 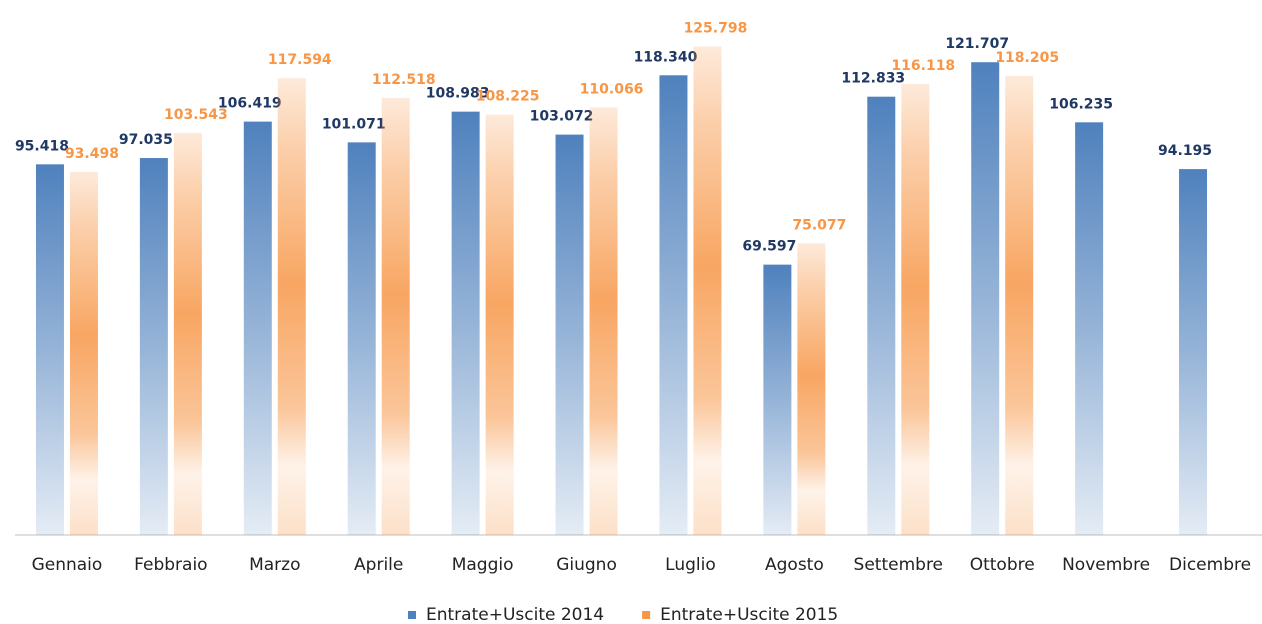 What do you see at coordinates (562, 117) in the screenshot?
I see `value-label: 103.072` at bounding box center [562, 117].